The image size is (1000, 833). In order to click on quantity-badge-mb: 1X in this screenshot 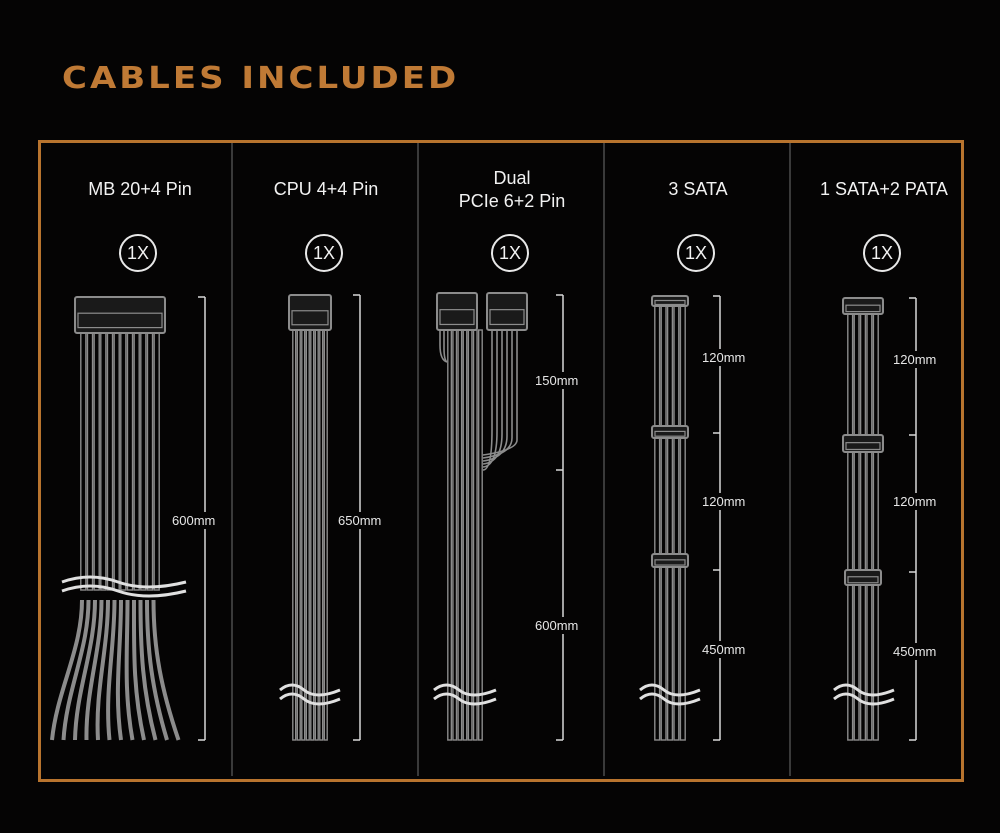, I will do `click(138, 253)`.